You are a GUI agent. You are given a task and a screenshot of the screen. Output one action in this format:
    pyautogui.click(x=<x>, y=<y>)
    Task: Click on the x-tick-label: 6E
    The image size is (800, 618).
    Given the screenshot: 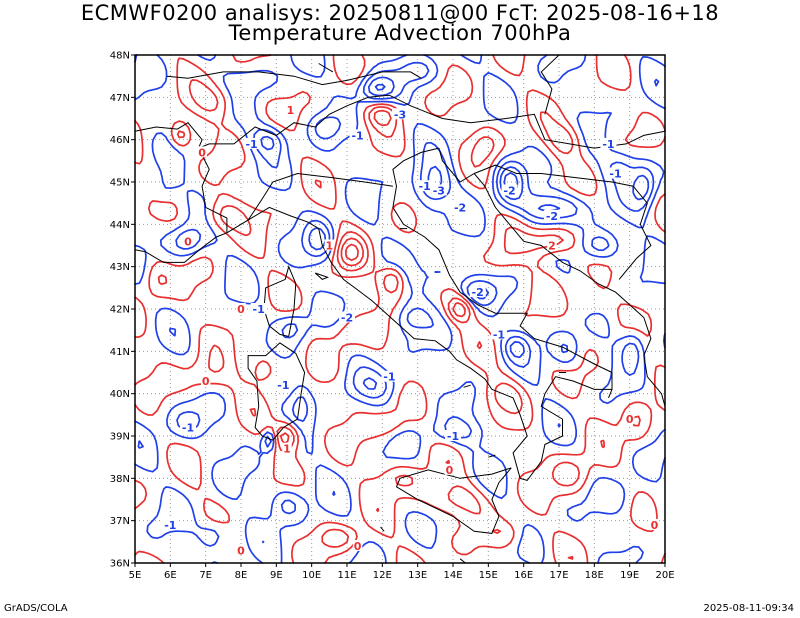 What is the action you would take?
    pyautogui.click(x=170, y=575)
    